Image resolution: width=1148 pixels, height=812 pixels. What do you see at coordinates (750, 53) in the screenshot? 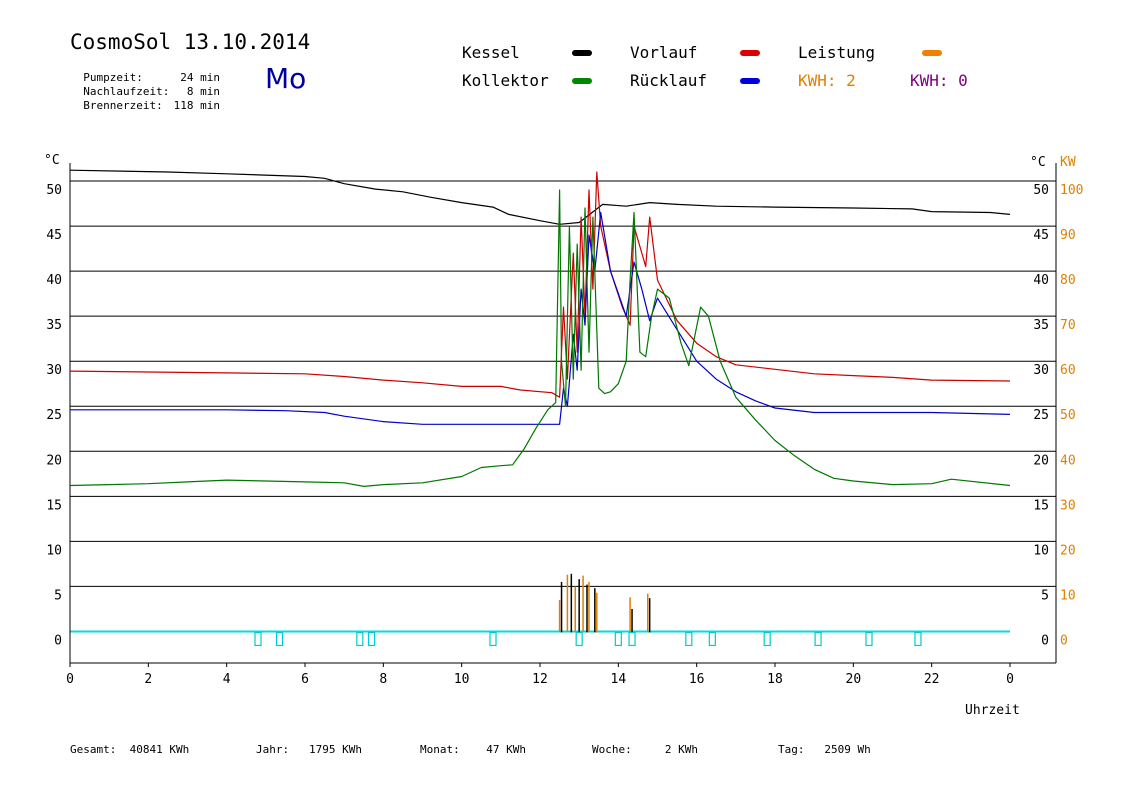
I see `legend-vorlauf-swatch` at bounding box center [750, 53].